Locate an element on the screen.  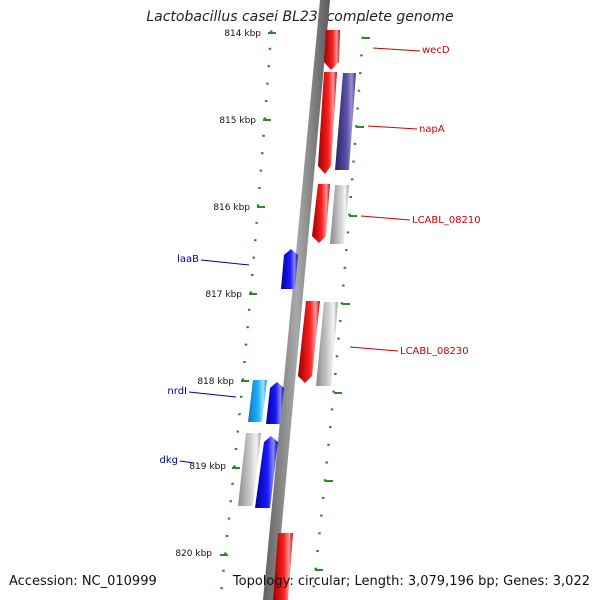
gene-dkg is located at coordinates (266, 472).